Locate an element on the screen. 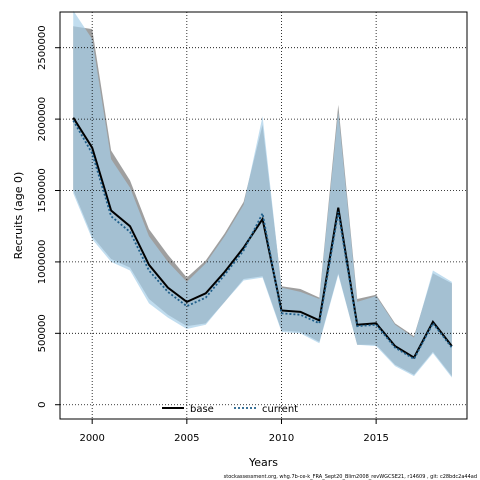 The width and height of the screenshot is (480, 480). y-axis-title: Recruits (age 0) is located at coordinates (18, 216).